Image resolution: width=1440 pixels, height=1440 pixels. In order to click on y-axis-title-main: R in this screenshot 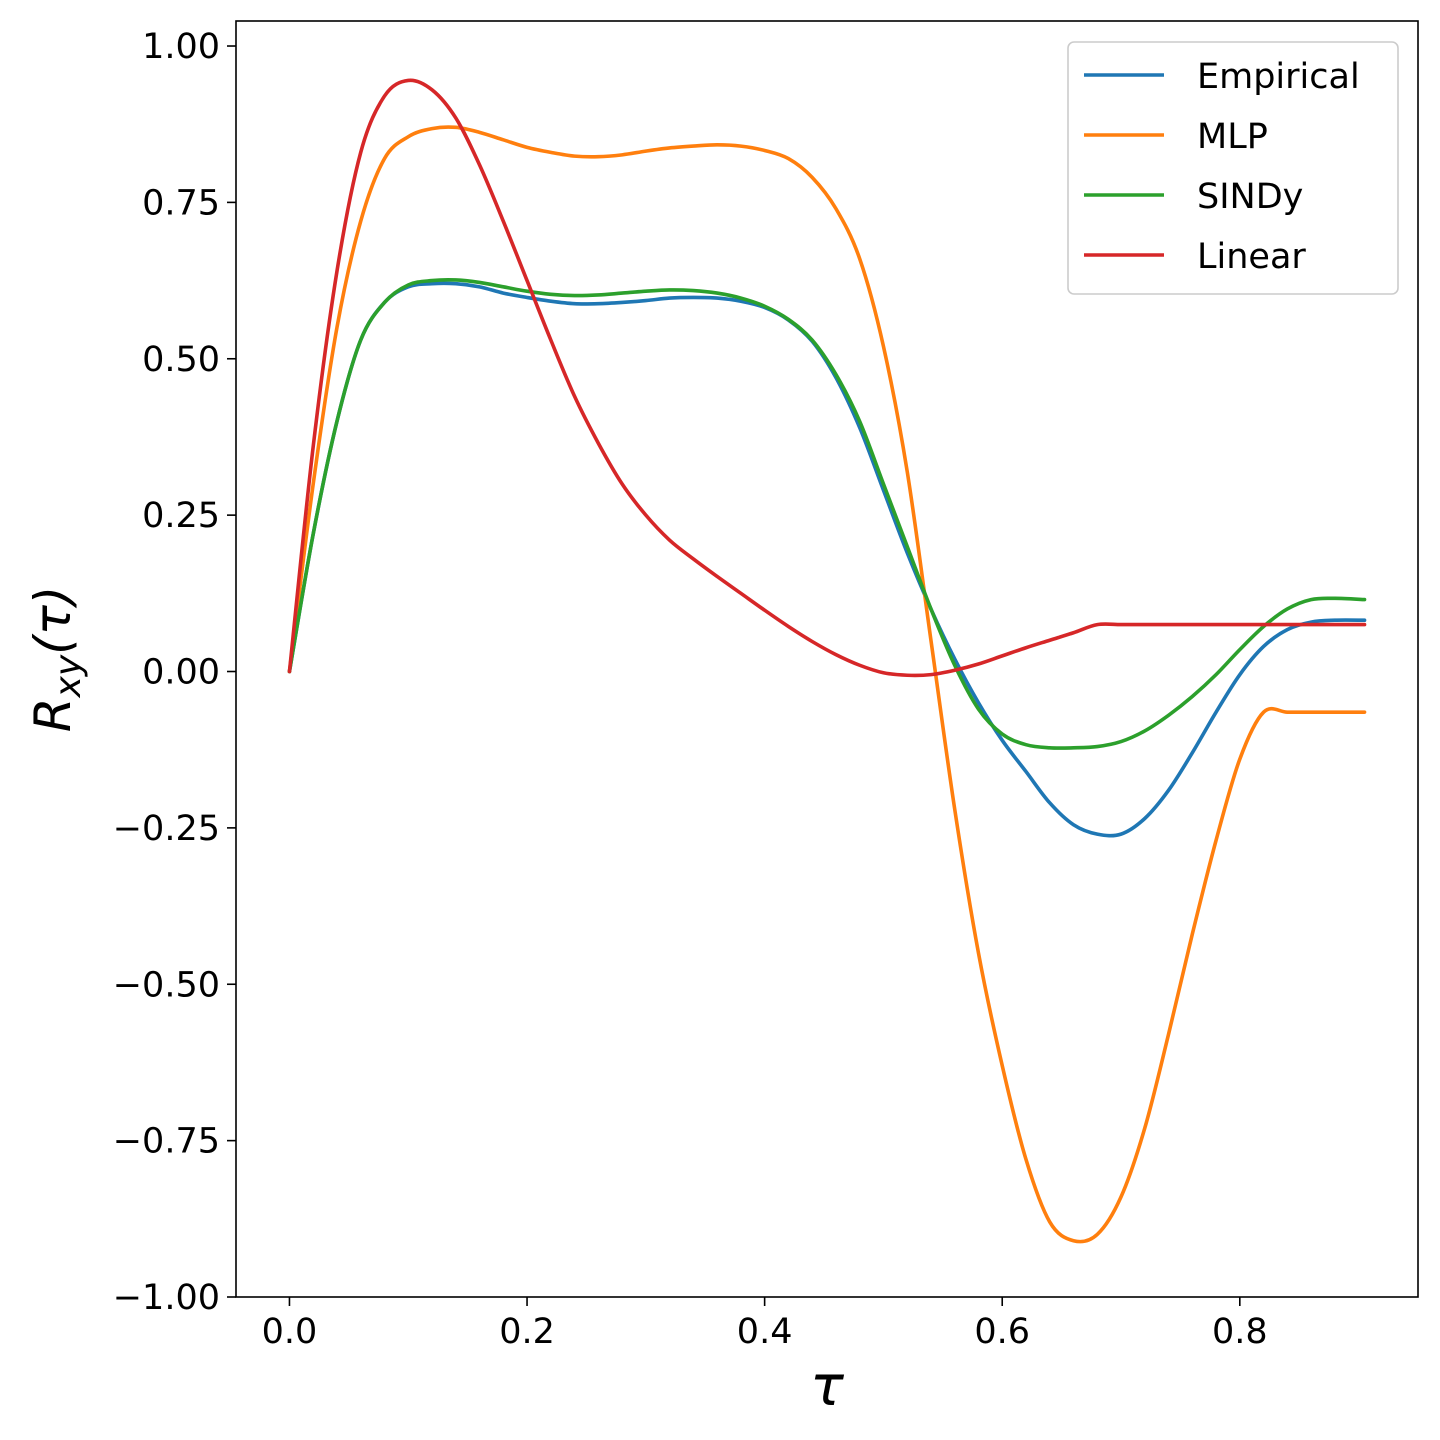, I will do `click(53, 714)`.